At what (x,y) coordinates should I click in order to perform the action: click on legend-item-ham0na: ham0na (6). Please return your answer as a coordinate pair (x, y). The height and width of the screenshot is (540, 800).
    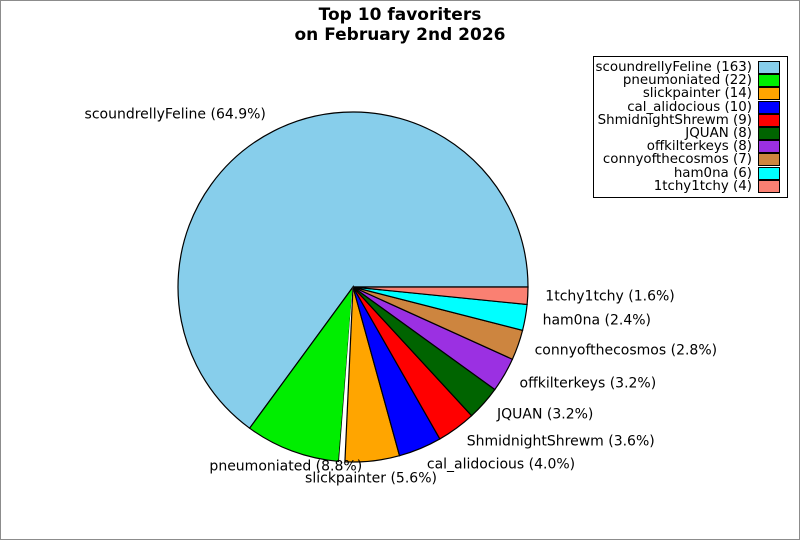
    Looking at the image, I should click on (689, 173).